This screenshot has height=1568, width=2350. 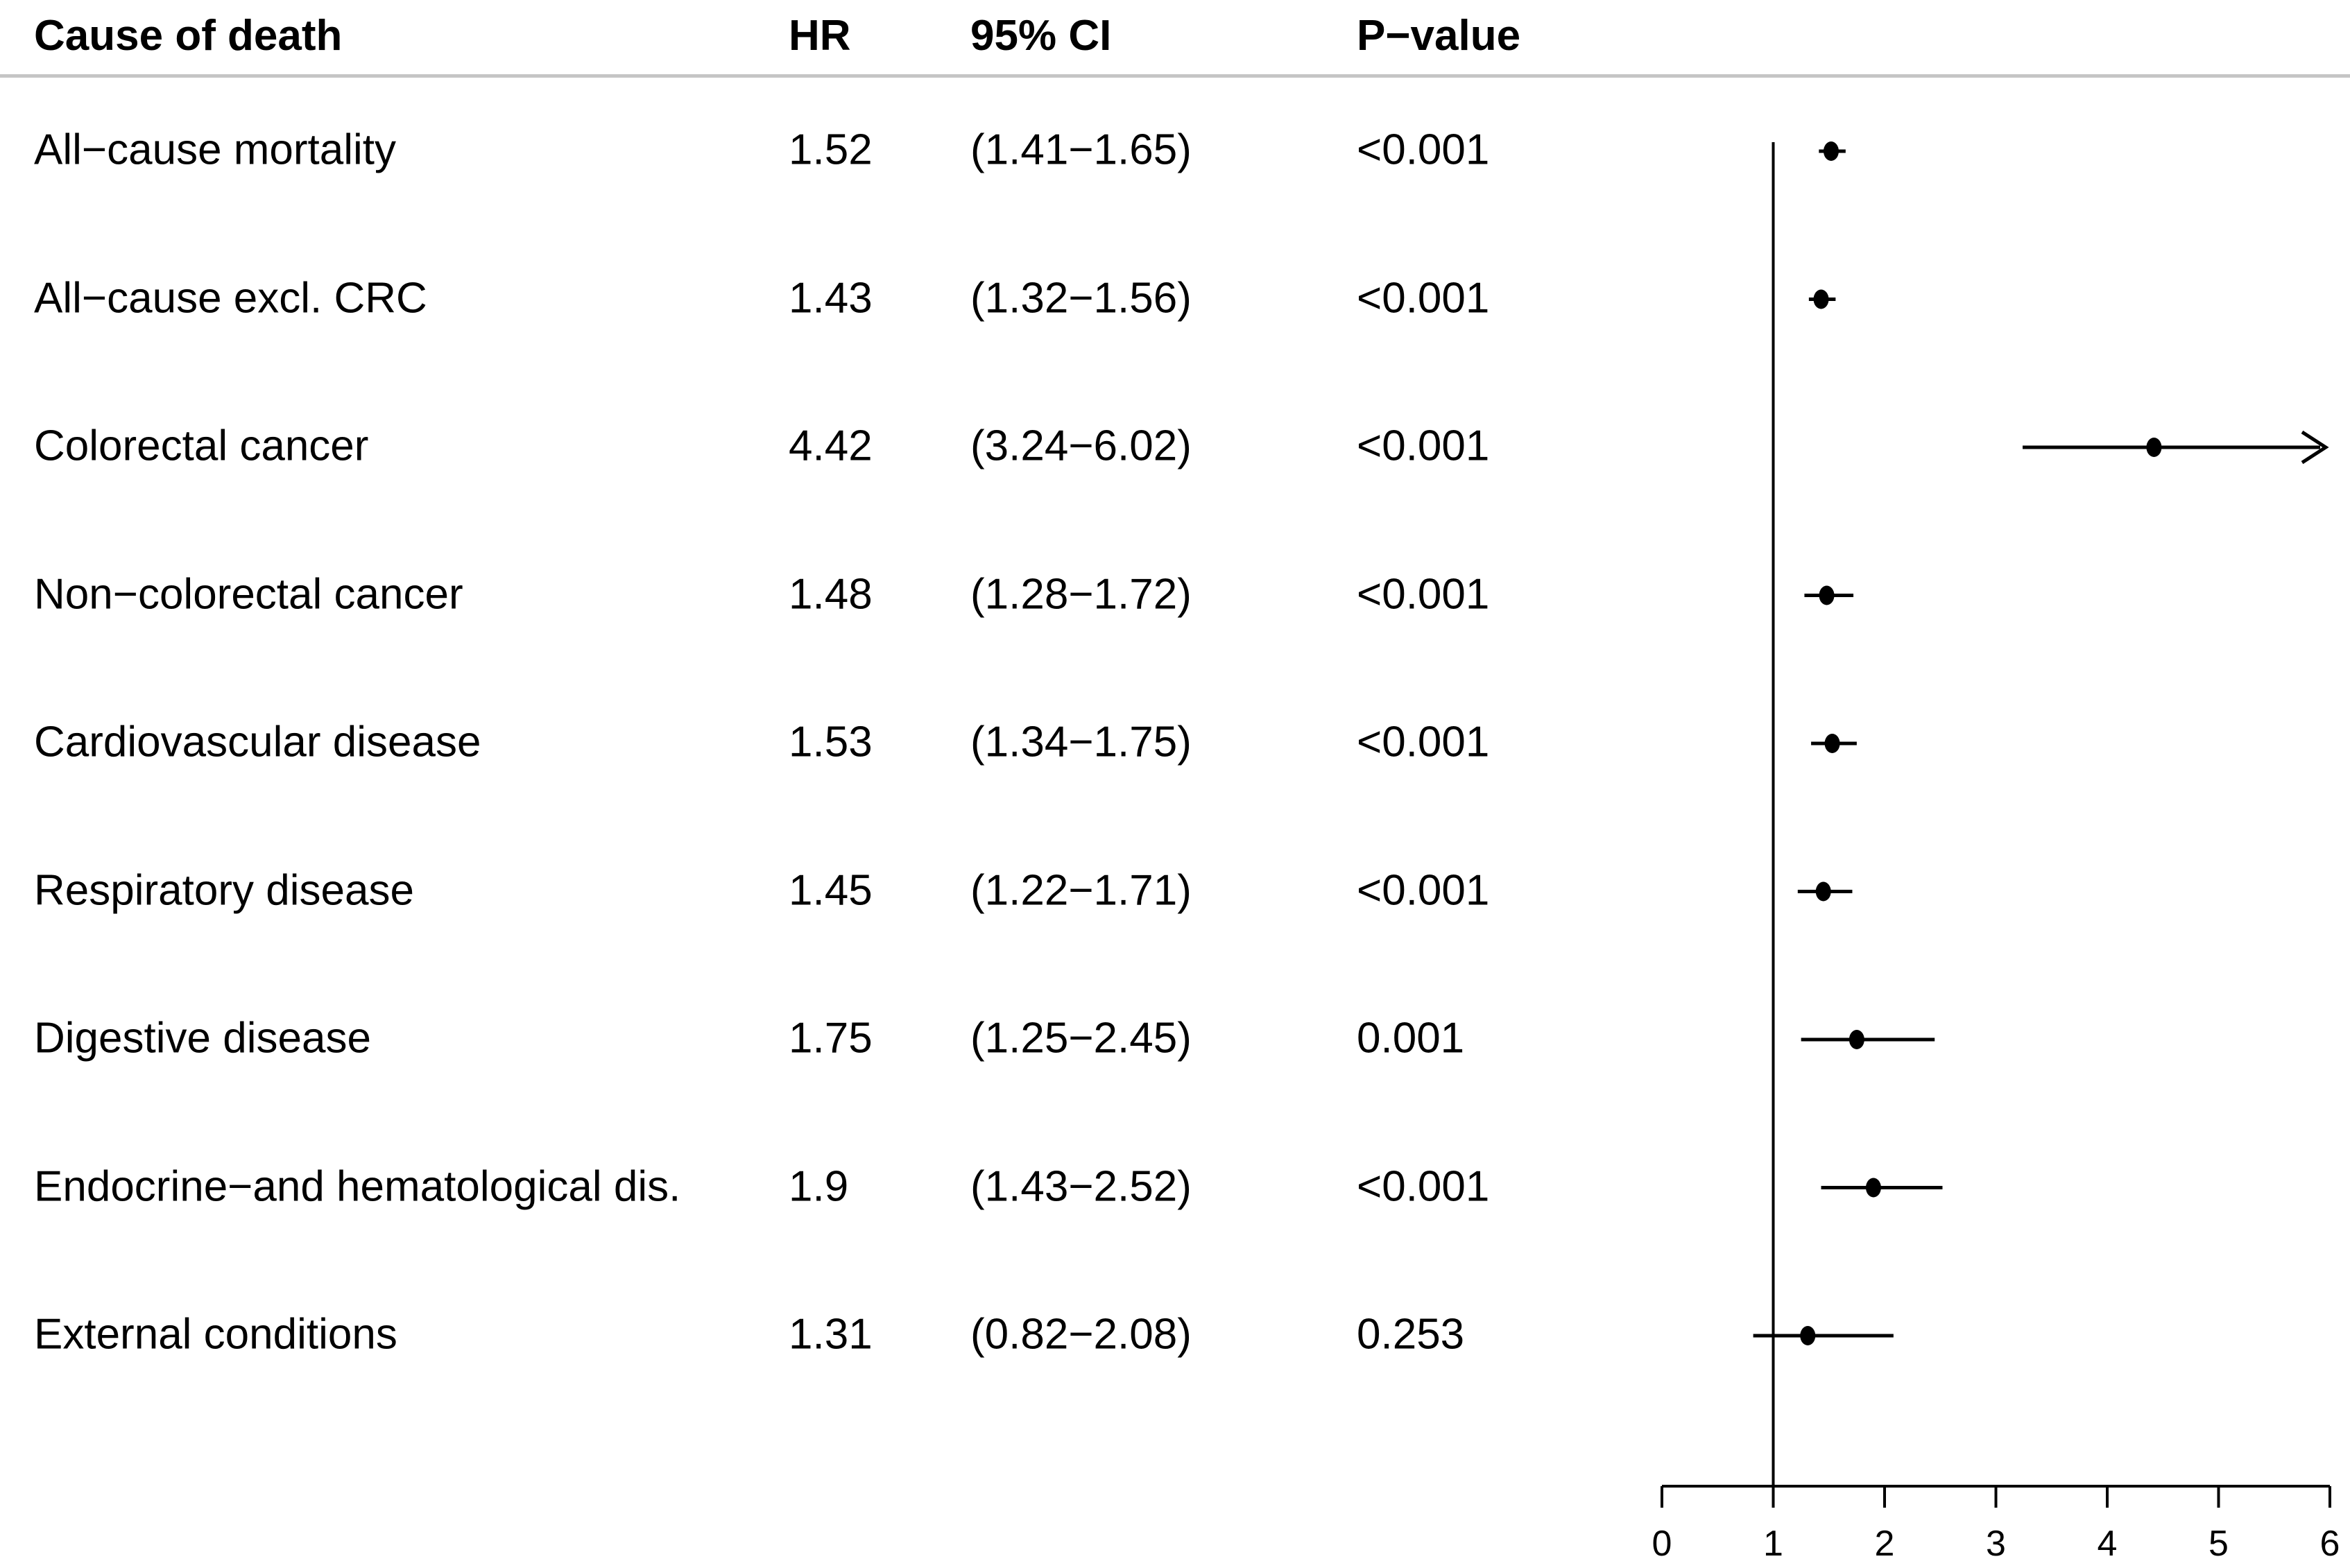 What do you see at coordinates (1081, 594) in the screenshot?
I see `row-ci-value: (1.28−1.72)` at bounding box center [1081, 594].